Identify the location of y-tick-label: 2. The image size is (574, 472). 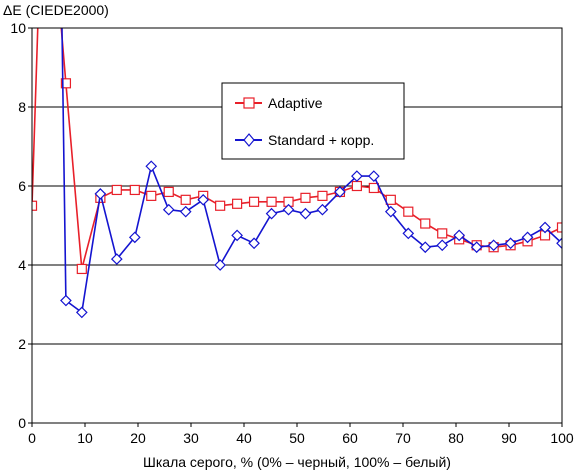
(22, 344).